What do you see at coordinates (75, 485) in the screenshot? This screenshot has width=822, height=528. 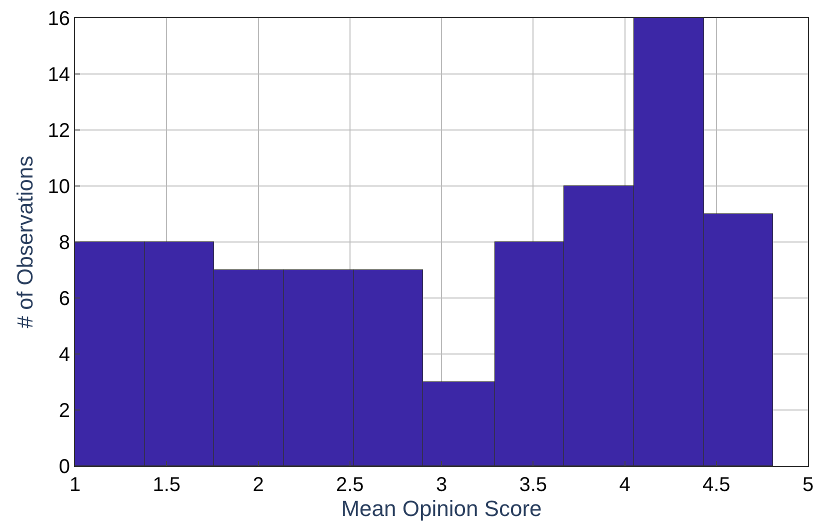 I see `x-tick-label: 1` at bounding box center [75, 485].